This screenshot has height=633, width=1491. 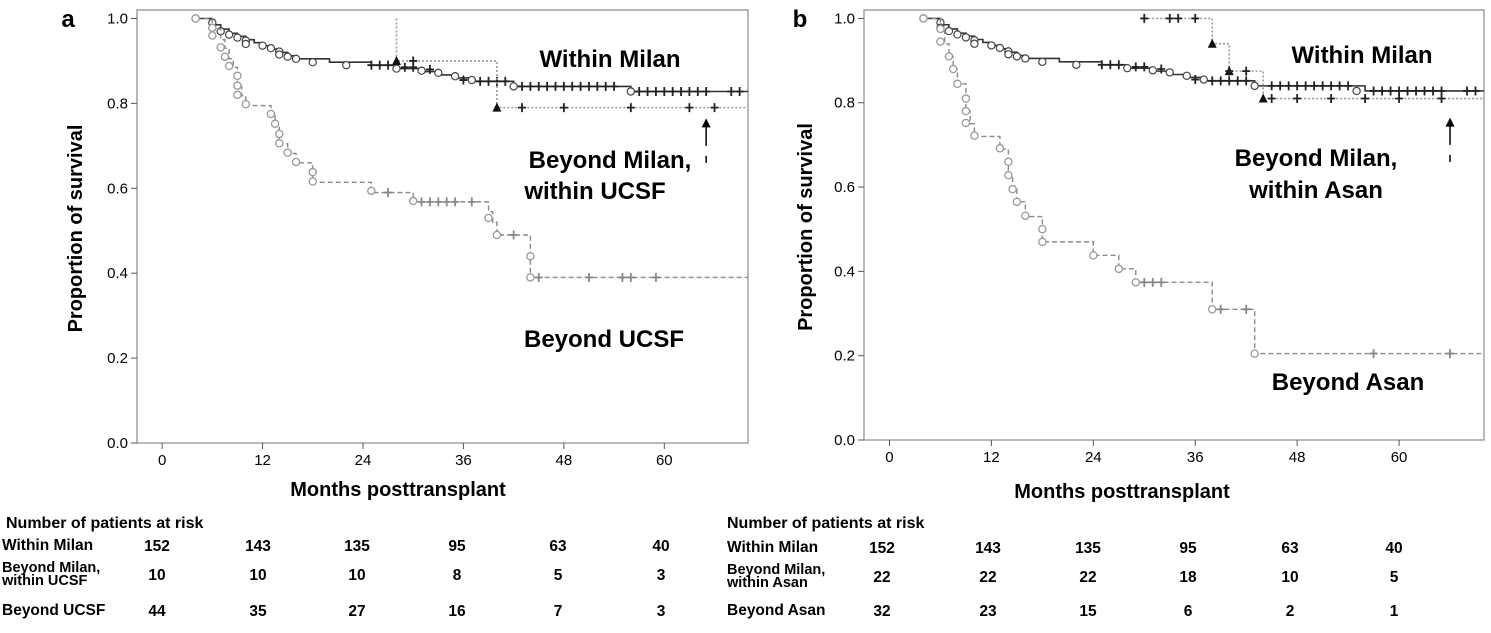 I want to click on risk-row-label: within Asan, so click(x=767, y=583).